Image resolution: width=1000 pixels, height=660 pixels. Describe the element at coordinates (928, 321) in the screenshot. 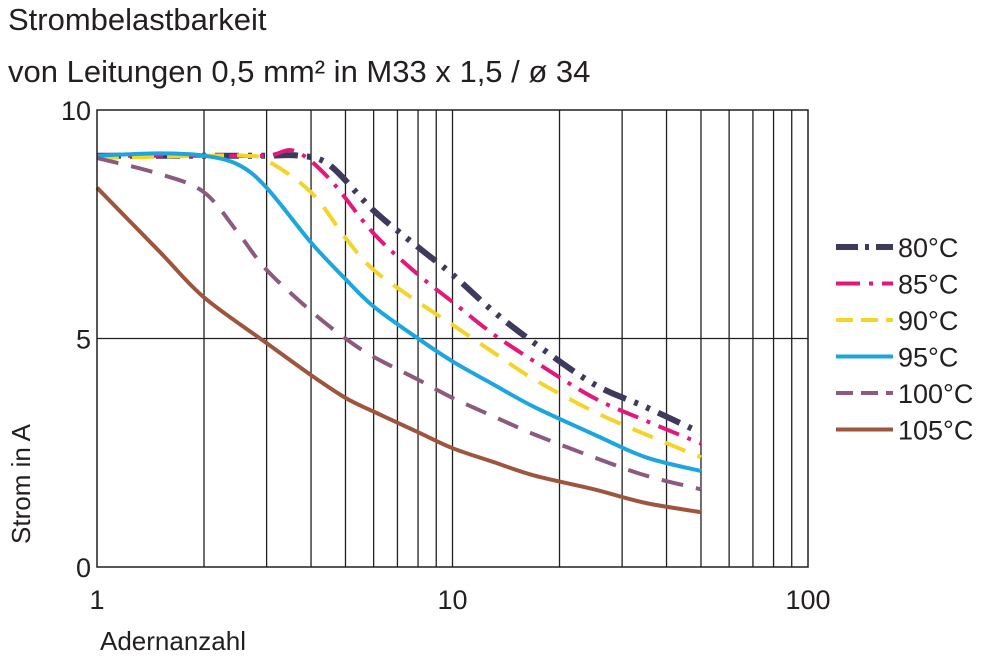

I see `legend-label-90C: 90°C` at that location.